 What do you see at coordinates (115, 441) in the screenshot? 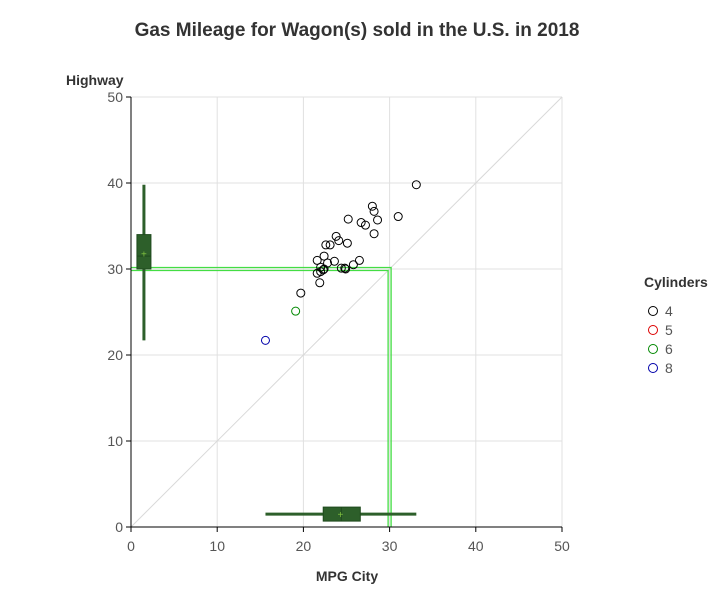
I see `y-tick-label: 10` at bounding box center [115, 441].